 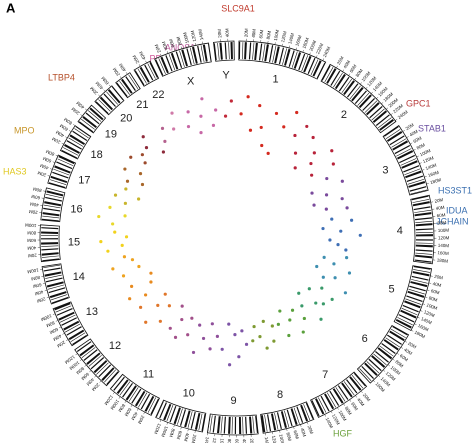 I want to click on chromosome-label: 15, so click(x=74, y=242).